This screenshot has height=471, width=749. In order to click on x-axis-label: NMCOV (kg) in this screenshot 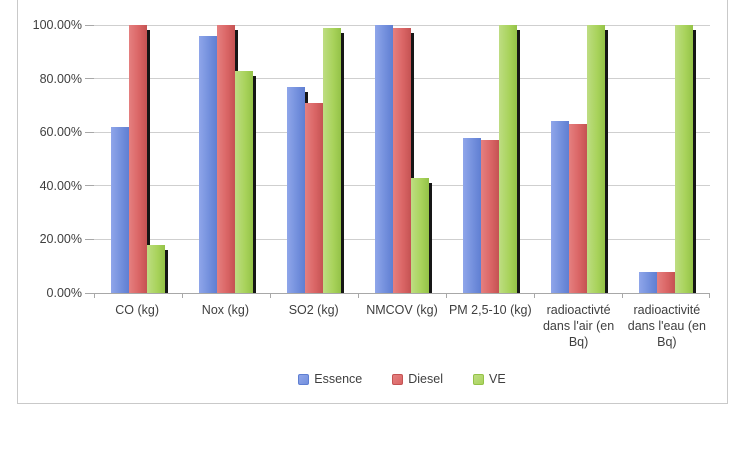, I will do `click(402, 310)`.